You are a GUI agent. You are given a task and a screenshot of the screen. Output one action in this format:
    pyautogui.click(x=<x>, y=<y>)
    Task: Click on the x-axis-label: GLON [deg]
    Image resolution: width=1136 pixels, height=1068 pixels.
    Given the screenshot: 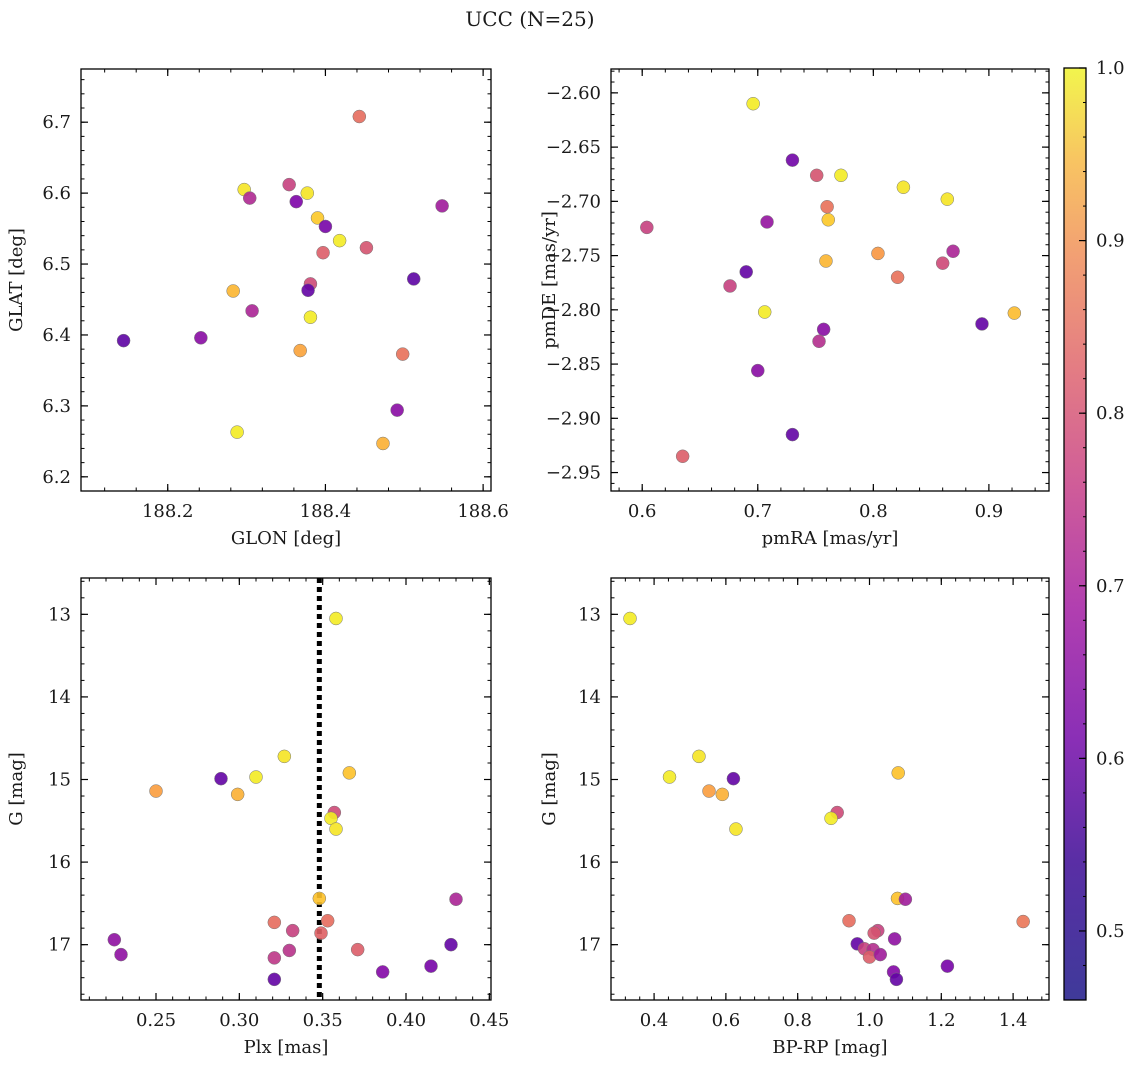 What is the action you would take?
    pyautogui.click(x=286, y=538)
    